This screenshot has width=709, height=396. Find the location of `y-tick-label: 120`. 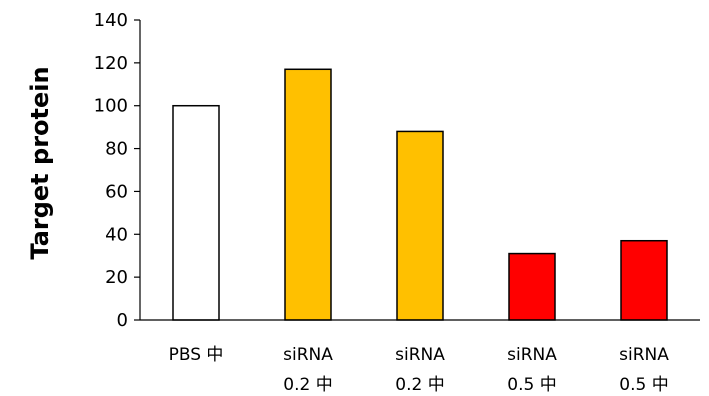

y-tick-label: 120 is located at coordinates (111, 63).